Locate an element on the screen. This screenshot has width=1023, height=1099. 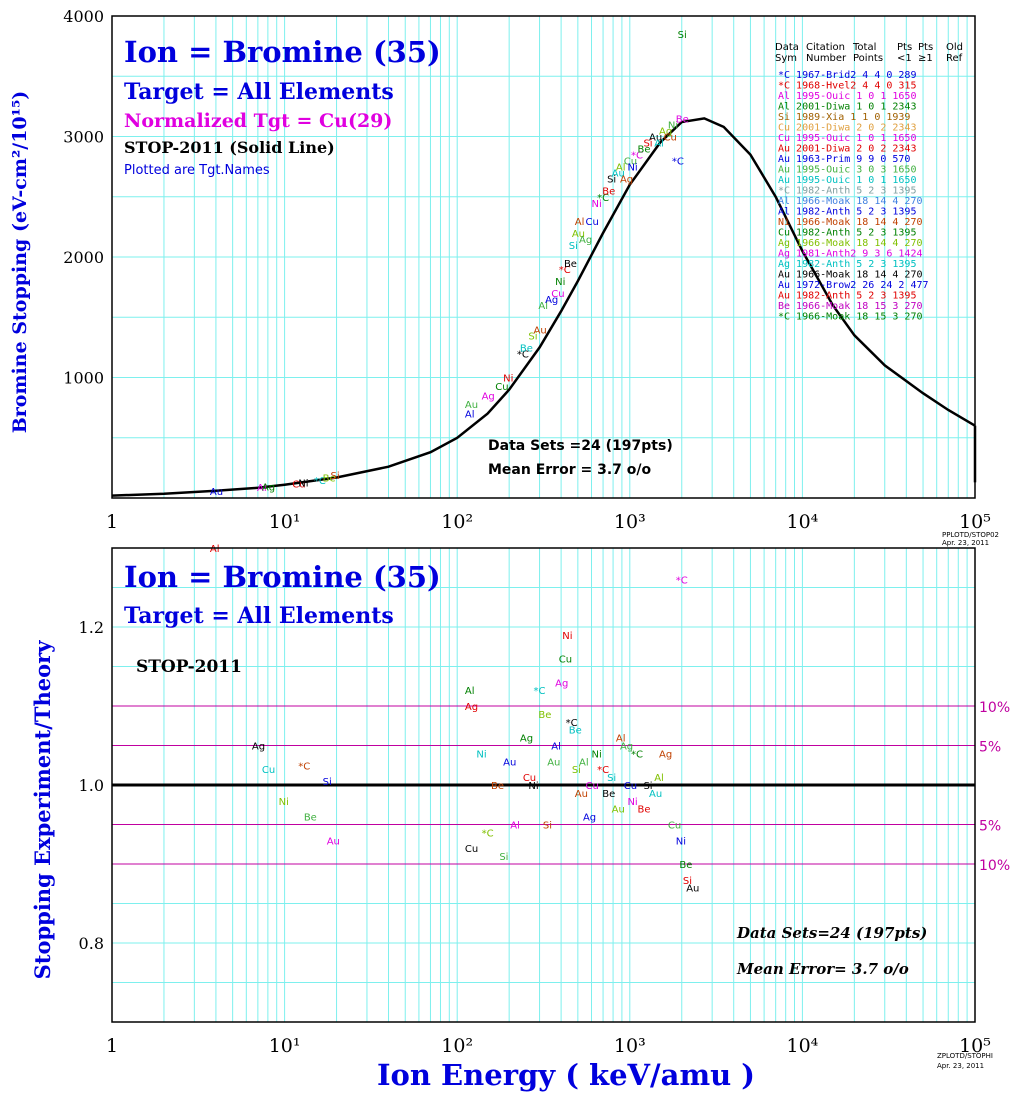
legend-row: *C 1968-Hvel2 4 4 0 315 is located at coordinates (847, 86).